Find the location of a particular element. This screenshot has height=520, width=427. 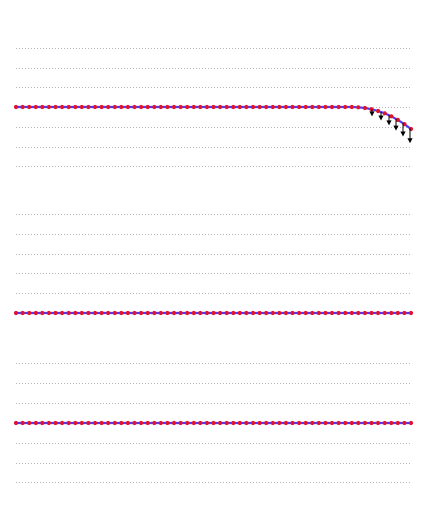

strand-line is located at coordinates (214, 117).